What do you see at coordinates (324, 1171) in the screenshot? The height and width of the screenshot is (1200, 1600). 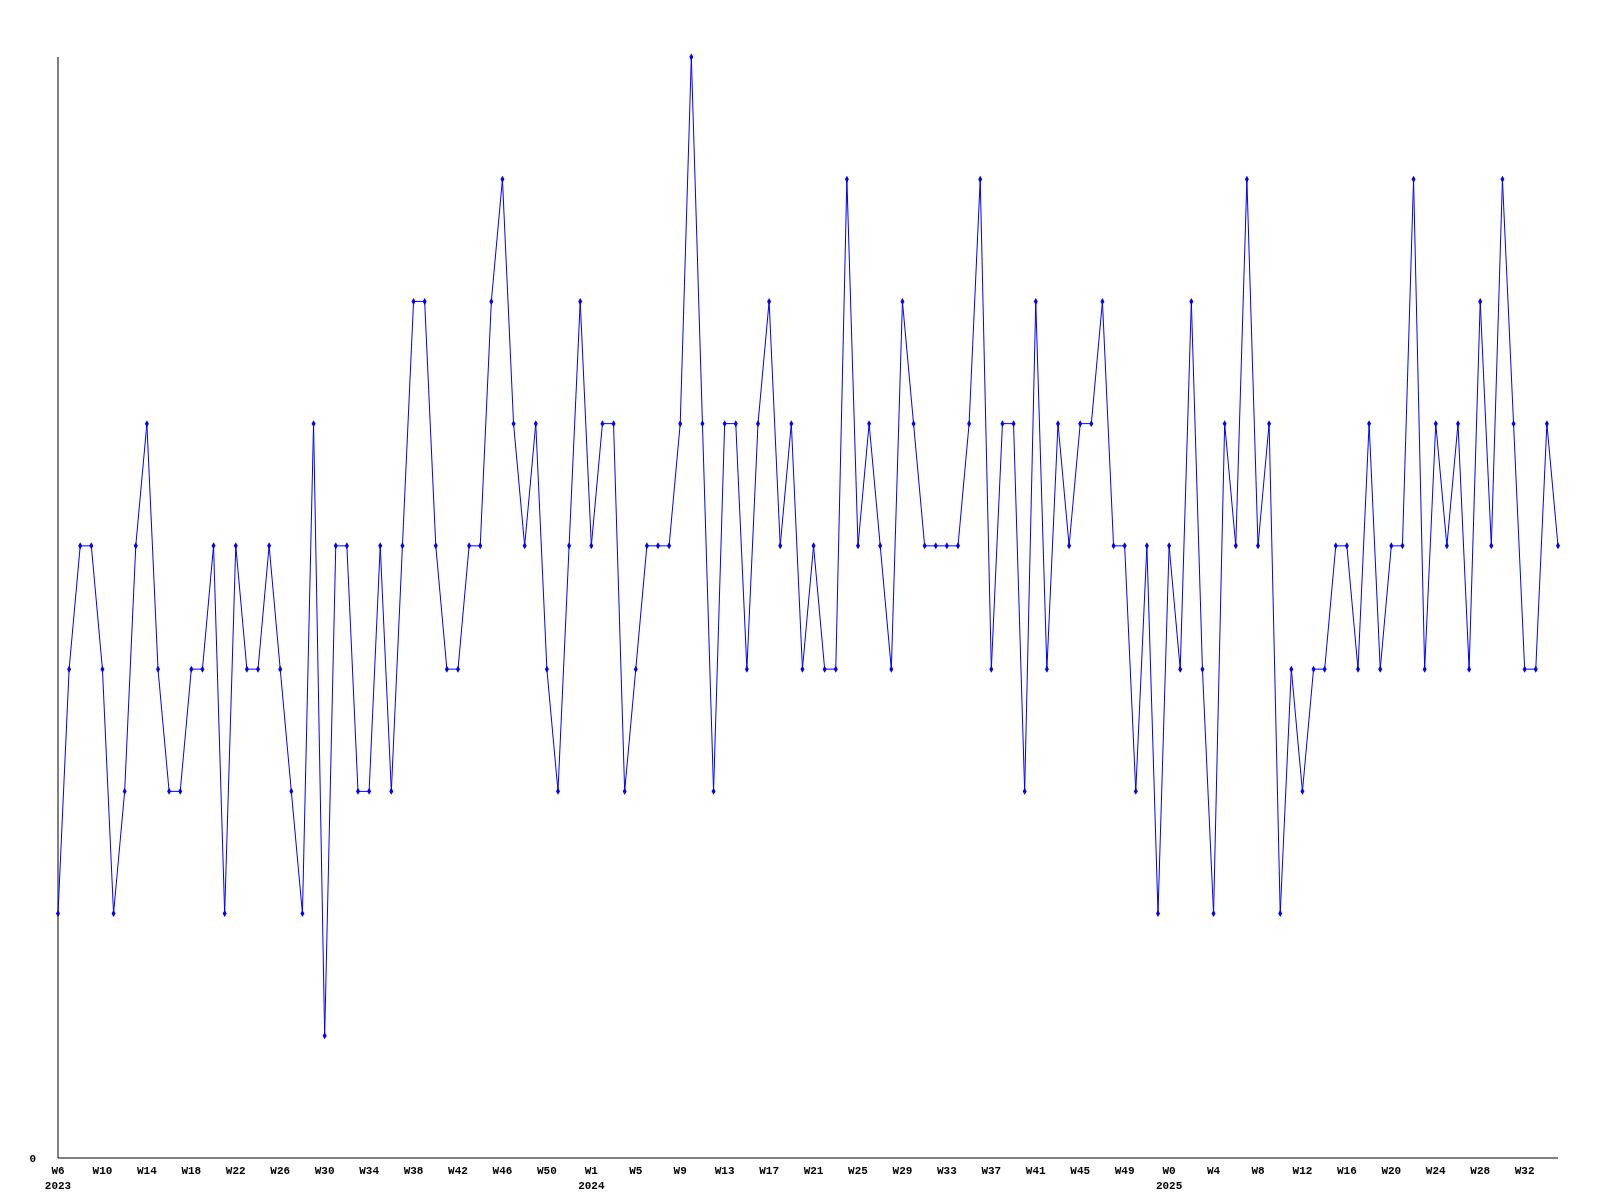 I see `x-tick-label: W30` at bounding box center [324, 1171].